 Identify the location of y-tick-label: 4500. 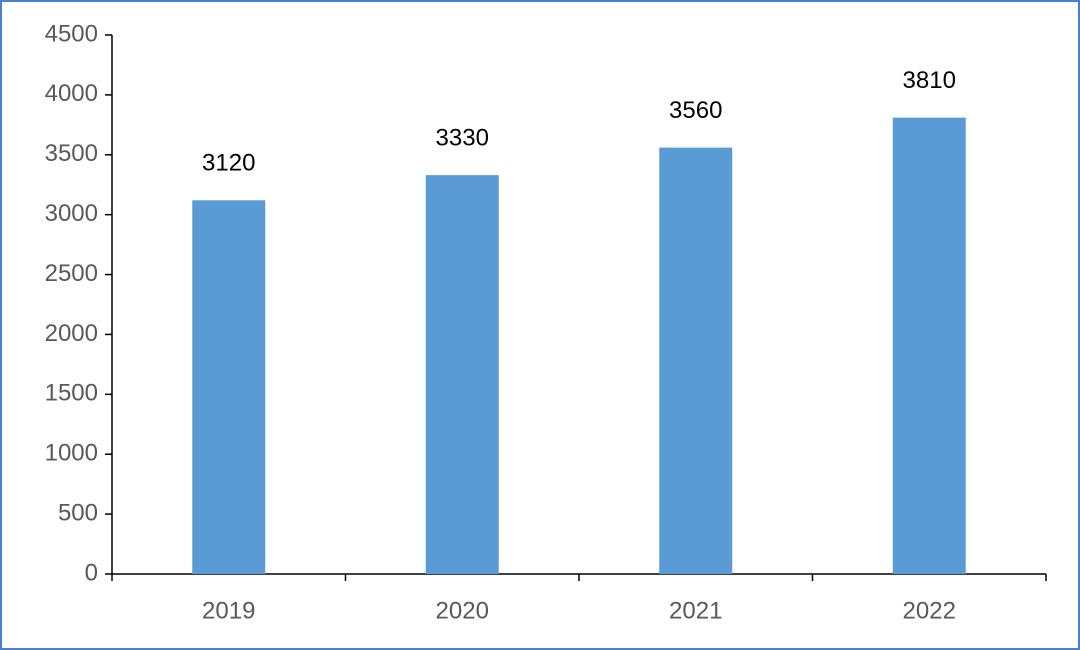
(71, 33).